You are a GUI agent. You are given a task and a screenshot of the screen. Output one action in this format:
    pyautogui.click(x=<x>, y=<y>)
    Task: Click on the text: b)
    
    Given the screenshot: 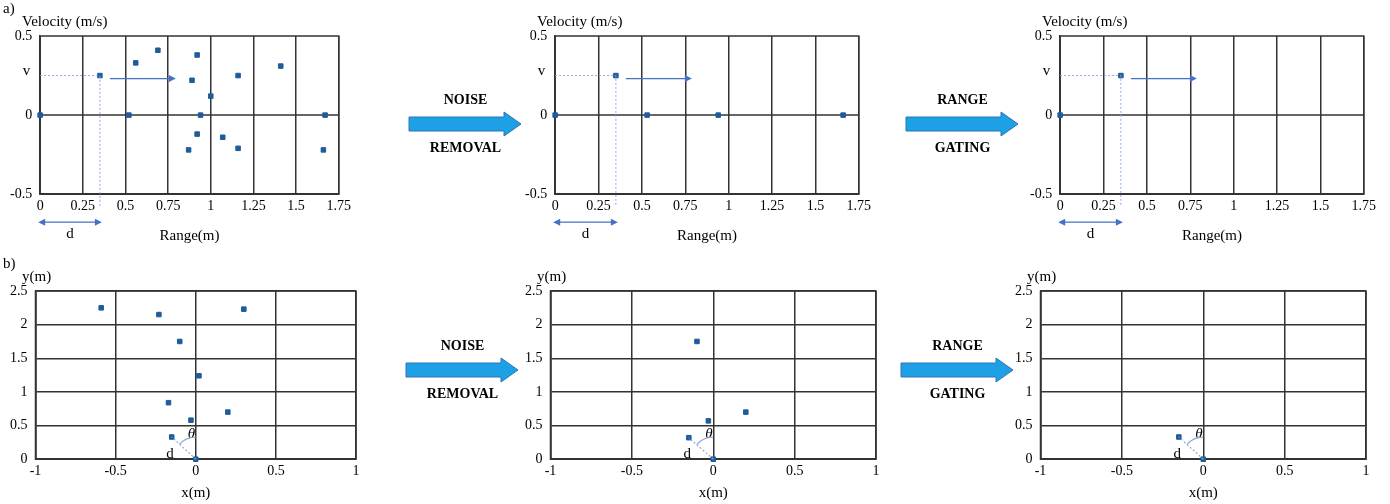 What is the action you would take?
    pyautogui.click(x=9, y=263)
    